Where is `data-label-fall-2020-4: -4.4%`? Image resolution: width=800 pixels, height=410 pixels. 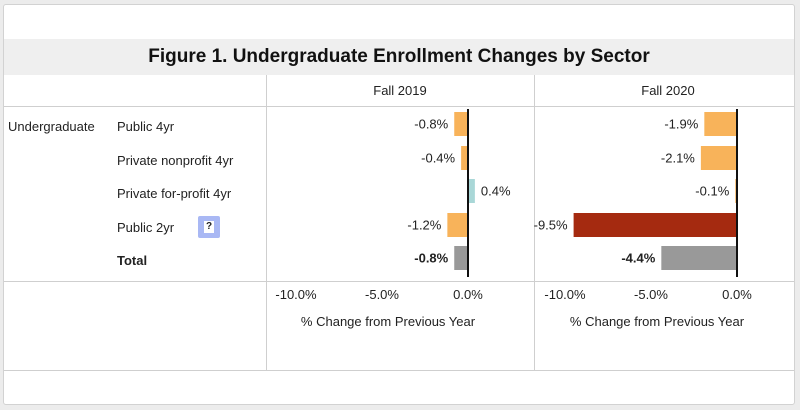 data-label-fall-2020-4: -4.4% is located at coordinates (638, 258).